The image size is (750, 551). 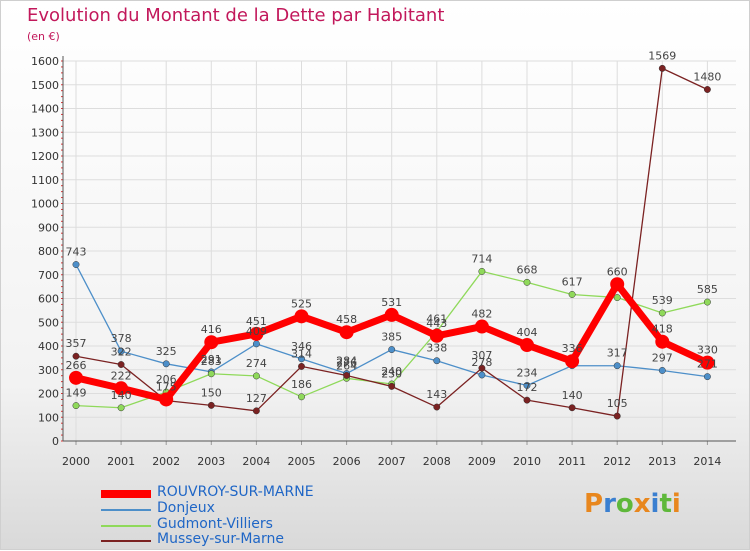 What do you see at coordinates (391, 302) in the screenshot?
I see `data-label-rouvroy-sur-marne: 531` at bounding box center [391, 302].